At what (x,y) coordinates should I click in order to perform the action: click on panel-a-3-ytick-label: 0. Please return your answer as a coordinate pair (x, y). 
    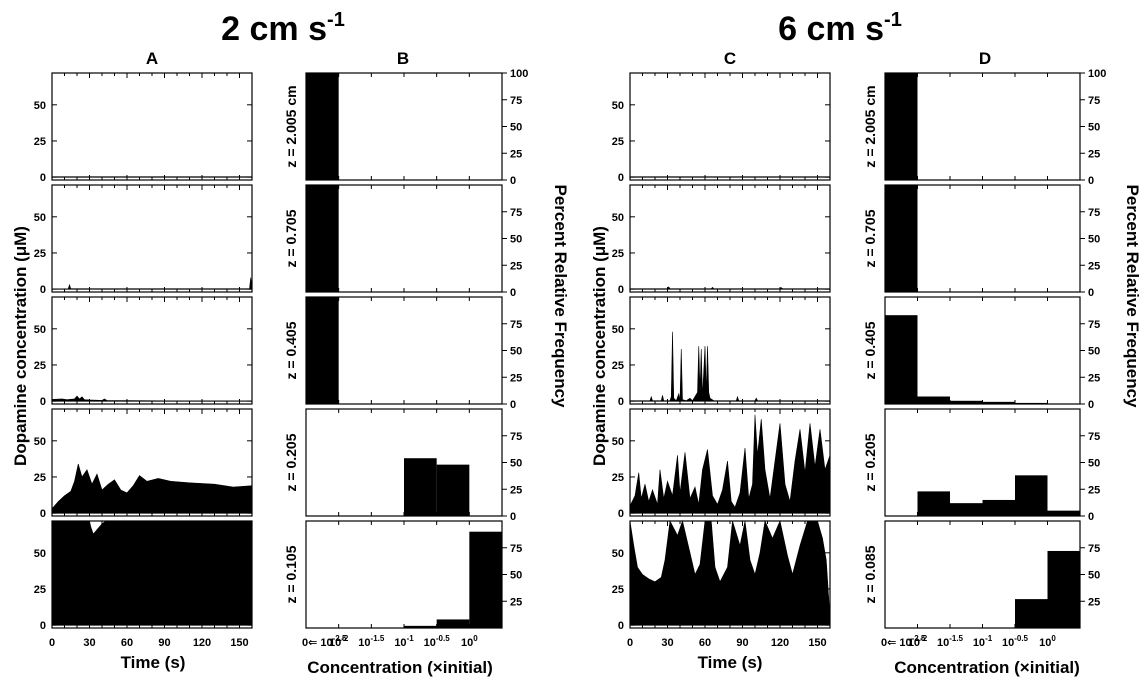
    Looking at the image, I should click on (43, 402).